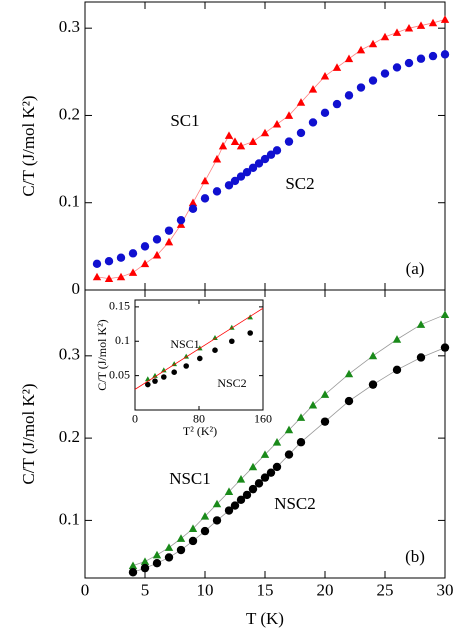 Image resolution: width=453 pixels, height=633 pixels. Describe the element at coordinates (325, 590) in the screenshot. I see `x-tick-label: 20` at that location.